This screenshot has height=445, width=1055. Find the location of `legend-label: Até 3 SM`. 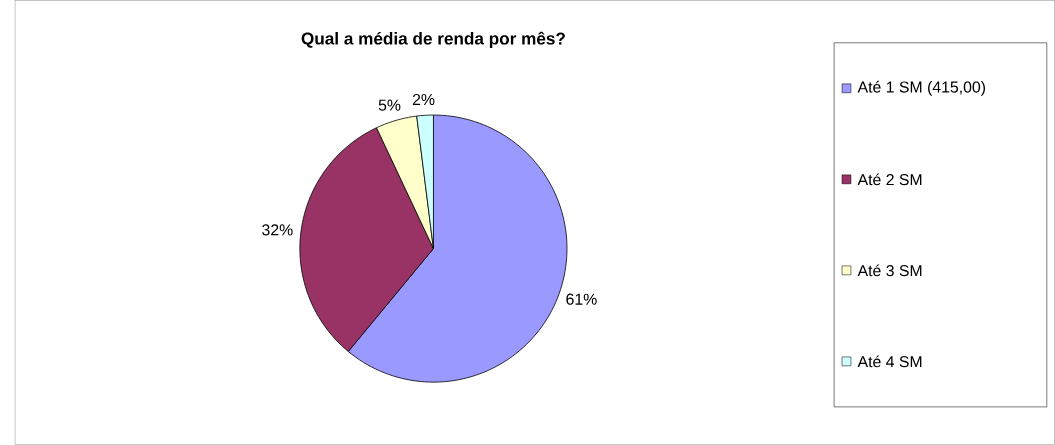

legend-label: Até 3 SM is located at coordinates (889, 270).